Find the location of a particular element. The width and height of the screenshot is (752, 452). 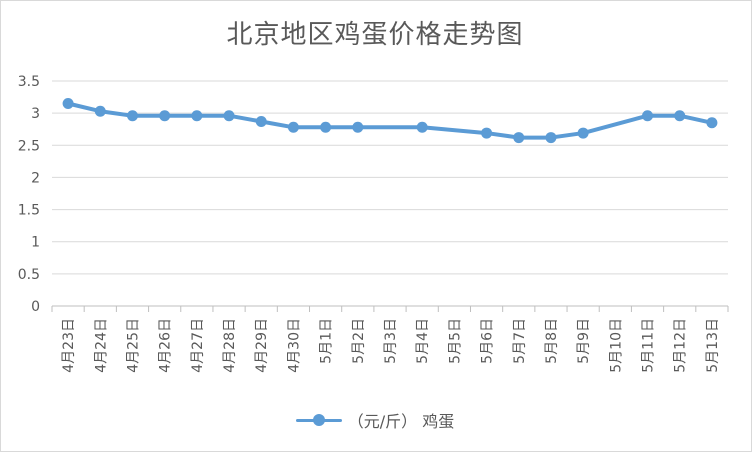

x-tick-label: 4月24日 is located at coordinates (101, 345).